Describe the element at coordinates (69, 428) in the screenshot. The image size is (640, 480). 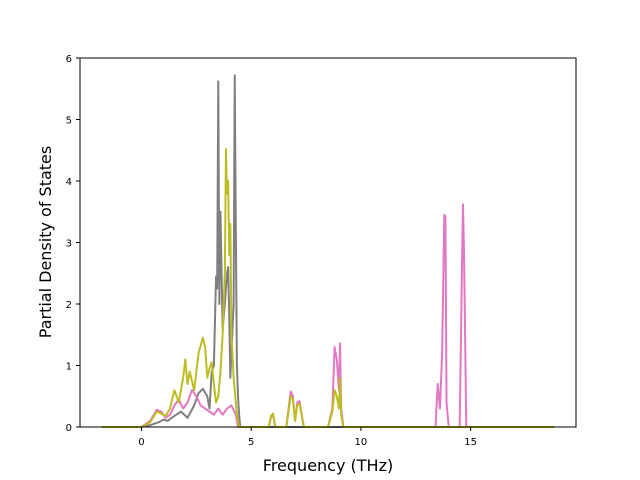
I see `y-tick-label-0: 0` at that location.